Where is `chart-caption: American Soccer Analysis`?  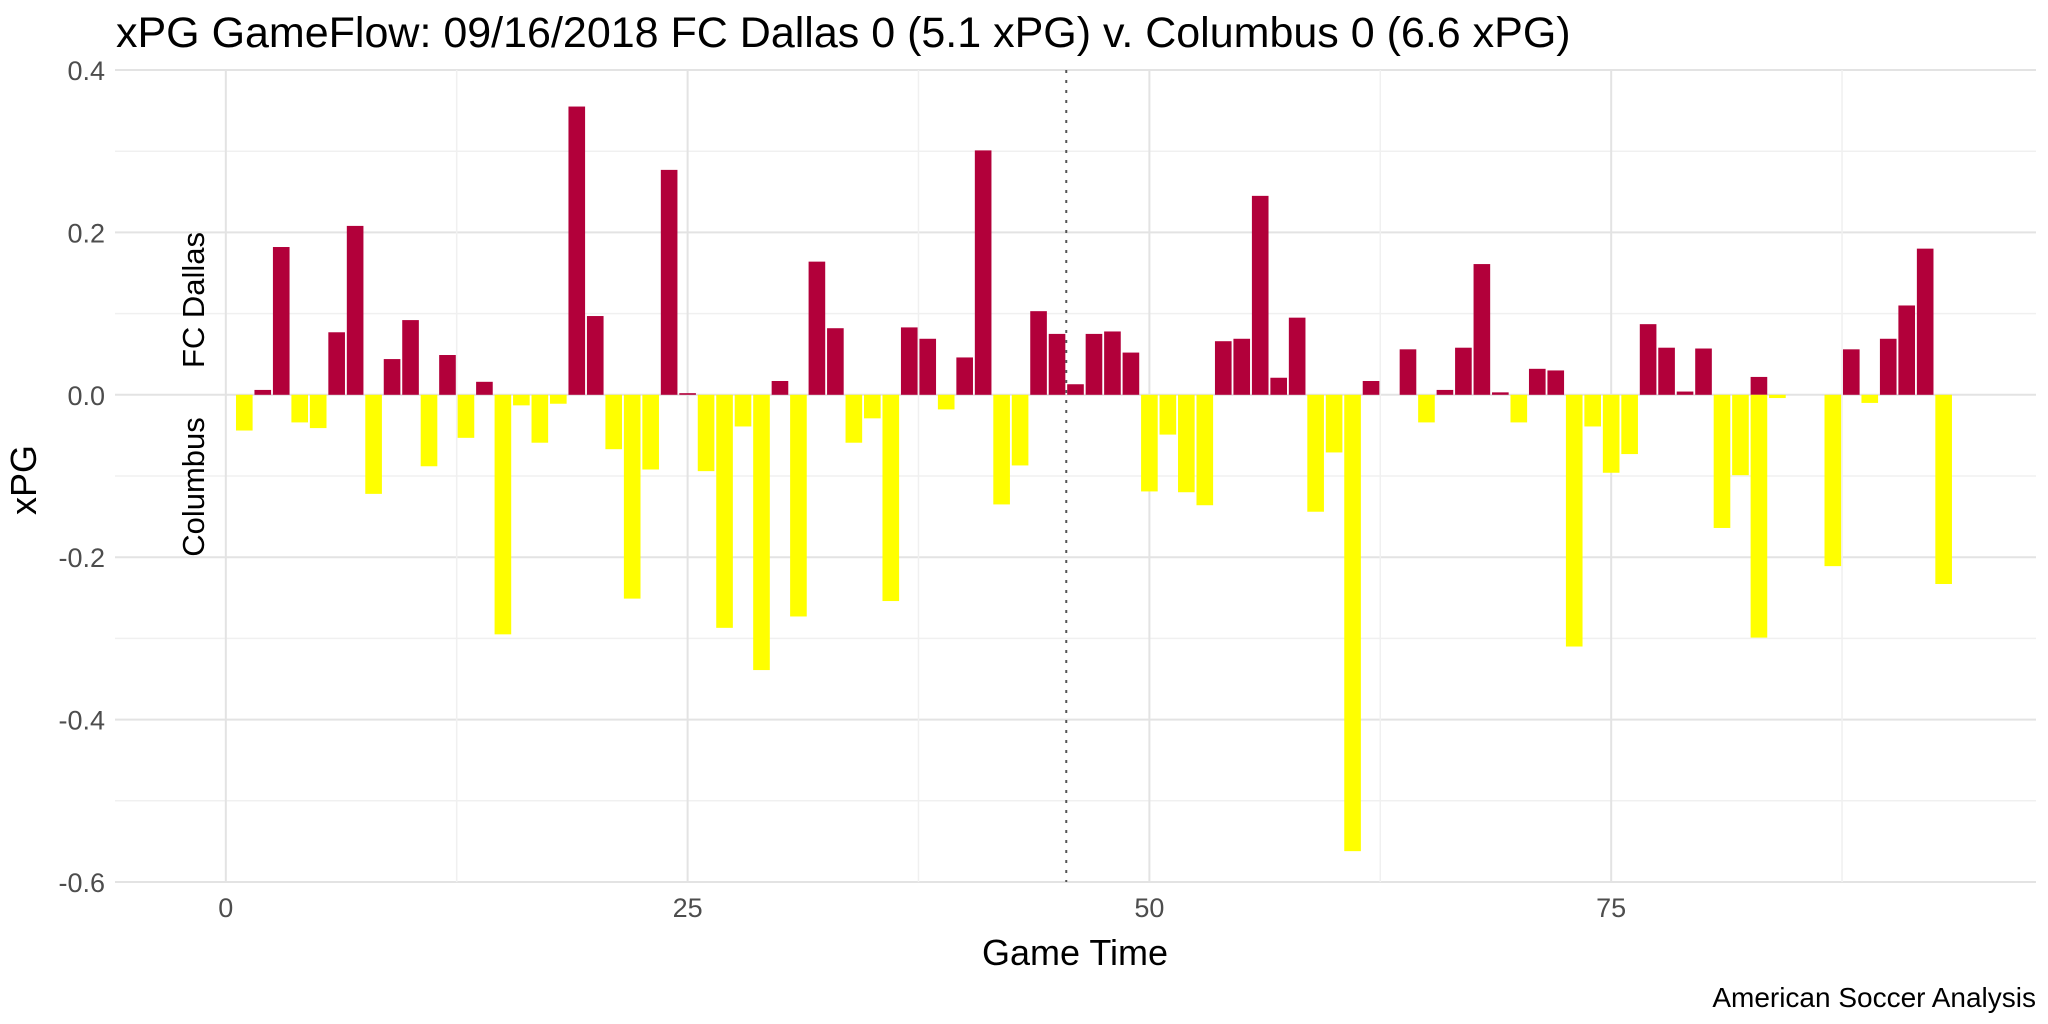 chart-caption: American Soccer Analysis is located at coordinates (1874, 997).